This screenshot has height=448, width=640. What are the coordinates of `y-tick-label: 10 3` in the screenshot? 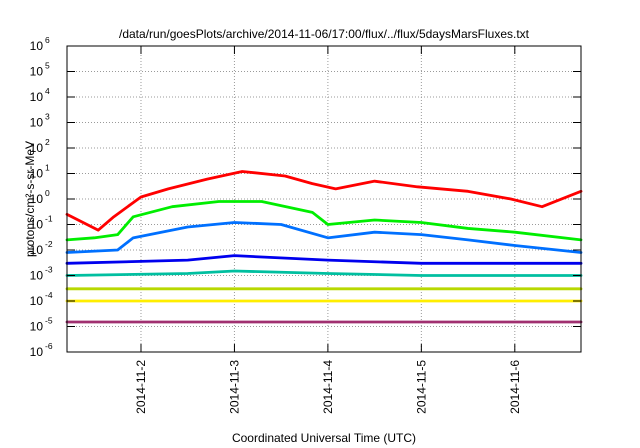 It's located at (40, 121).